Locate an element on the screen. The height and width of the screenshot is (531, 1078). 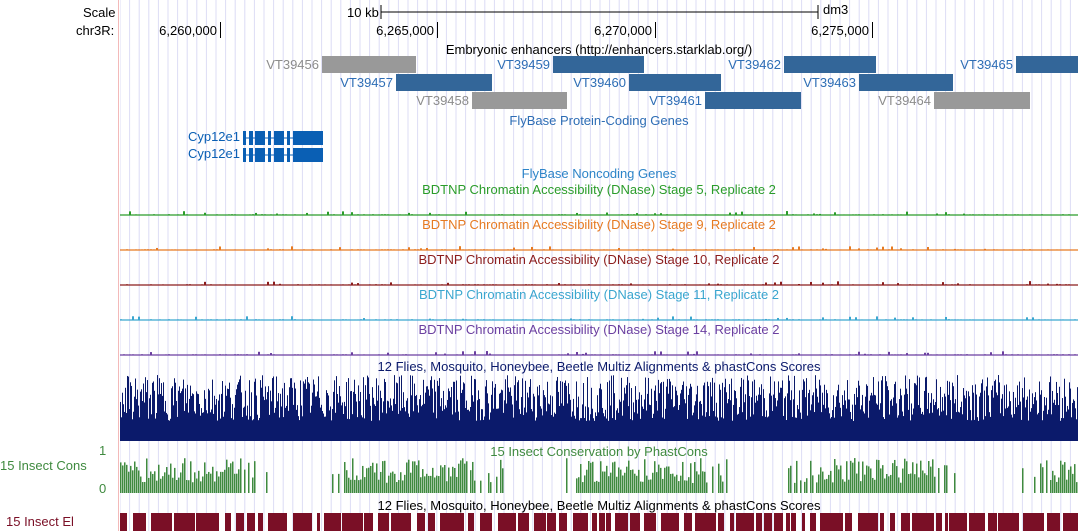
ruler-tick-label: 6,265,000 is located at coordinates (405, 30).